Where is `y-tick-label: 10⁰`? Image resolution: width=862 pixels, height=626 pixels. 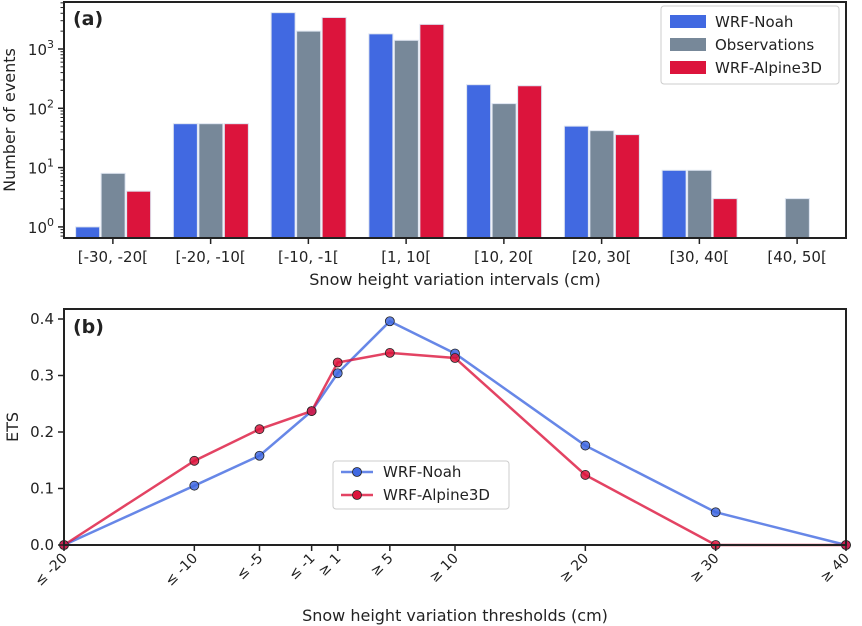
y-tick-label: 10⁰ is located at coordinates (41, 226).